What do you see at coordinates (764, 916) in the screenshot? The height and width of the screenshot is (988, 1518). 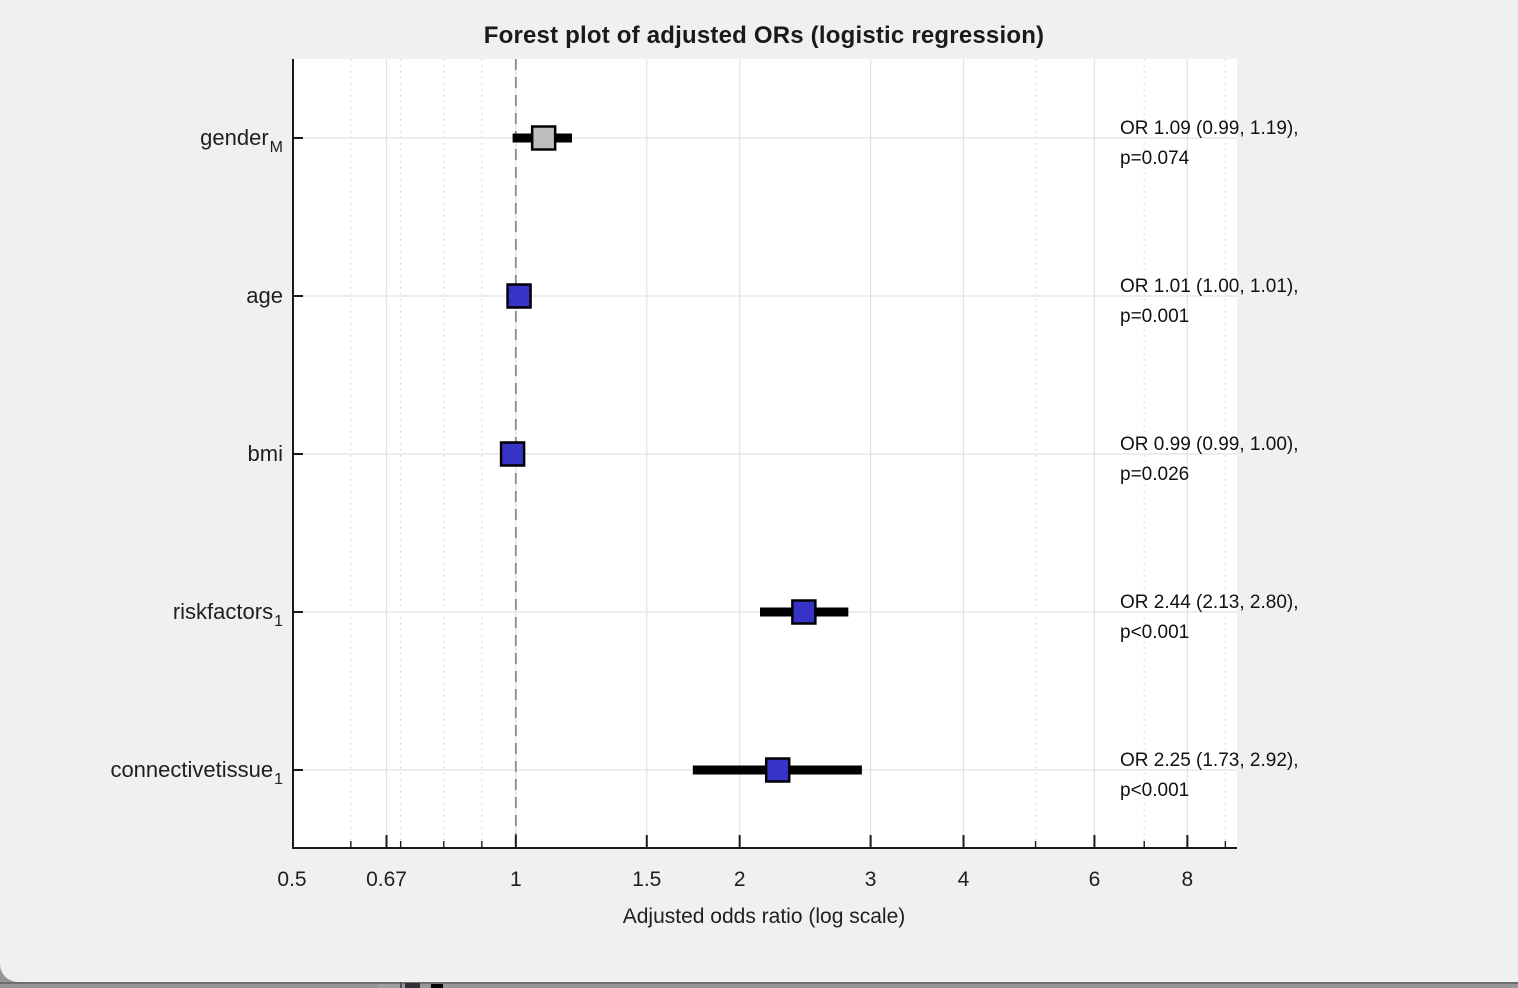 I see `x-axis-label: Adjusted odds ratio (log scale)` at bounding box center [764, 916].